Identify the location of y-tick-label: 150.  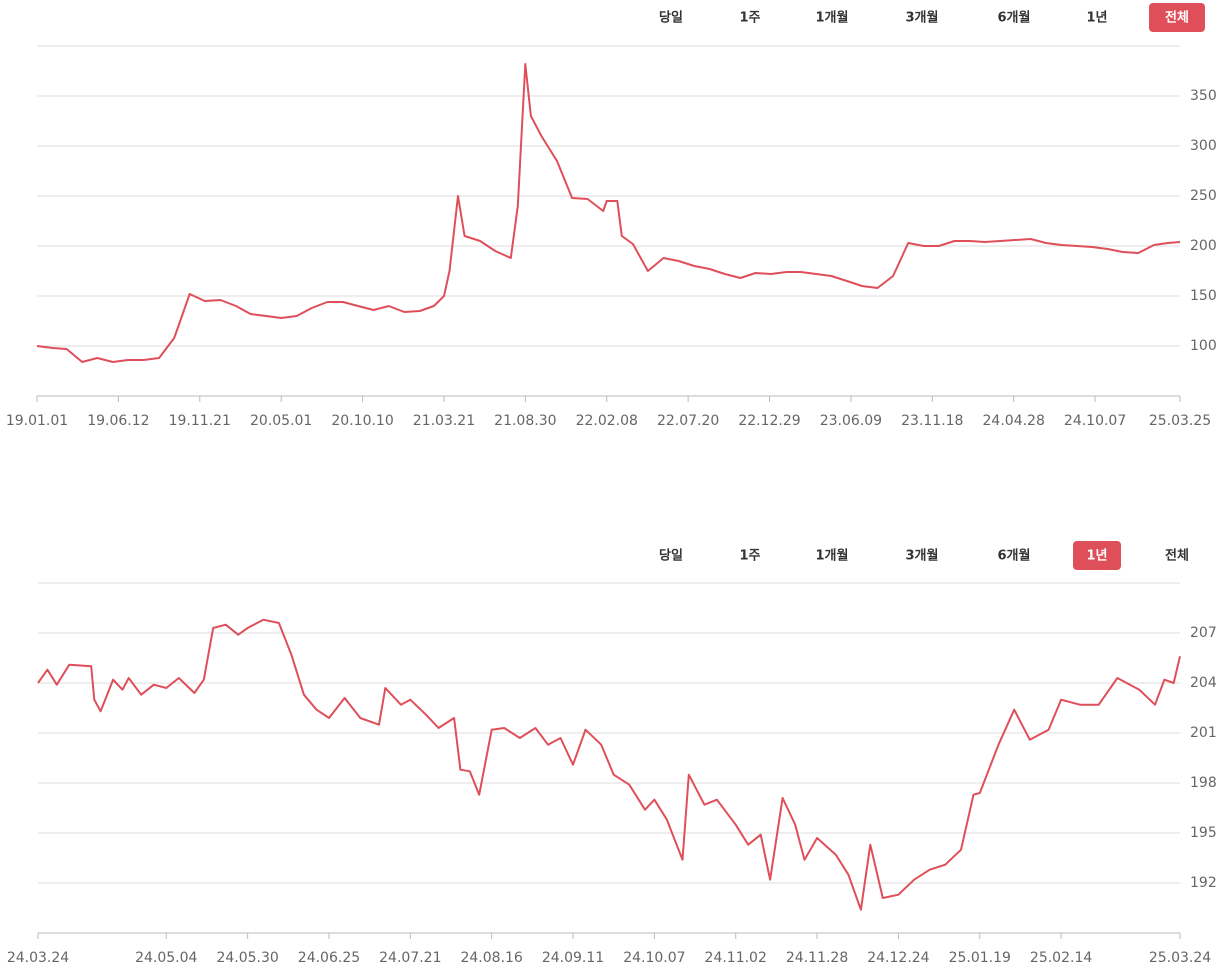
(1203, 296).